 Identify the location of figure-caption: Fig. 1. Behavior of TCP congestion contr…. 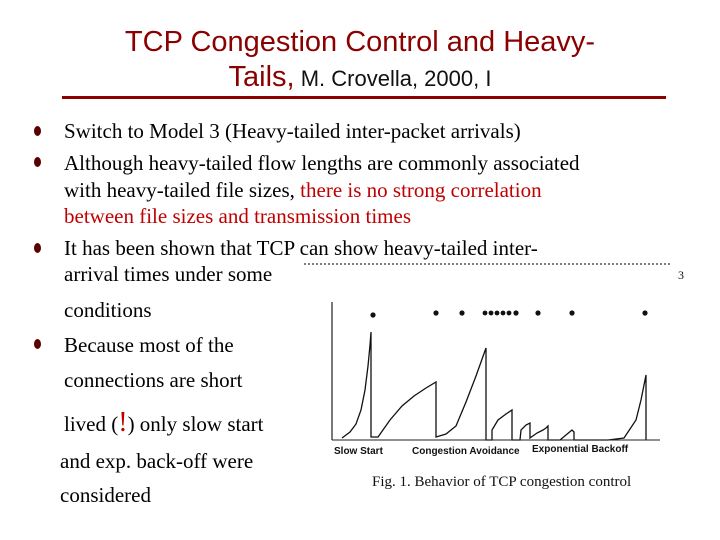
(502, 482).